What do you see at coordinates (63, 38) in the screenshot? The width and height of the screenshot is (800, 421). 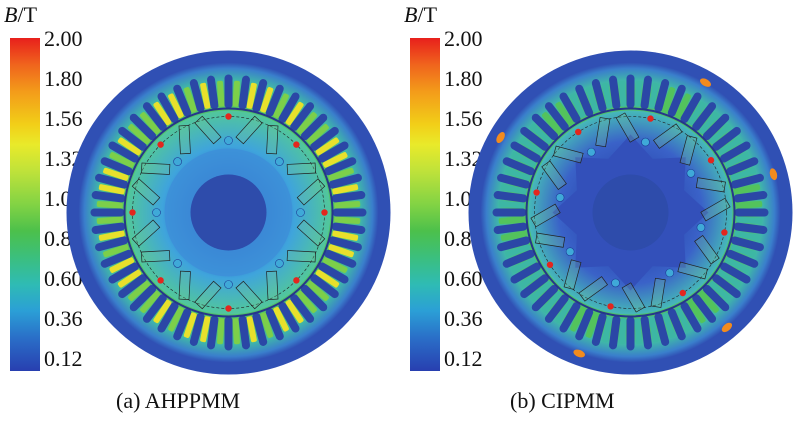 I see `colorbar-tick-label: 2.00` at bounding box center [63, 38].